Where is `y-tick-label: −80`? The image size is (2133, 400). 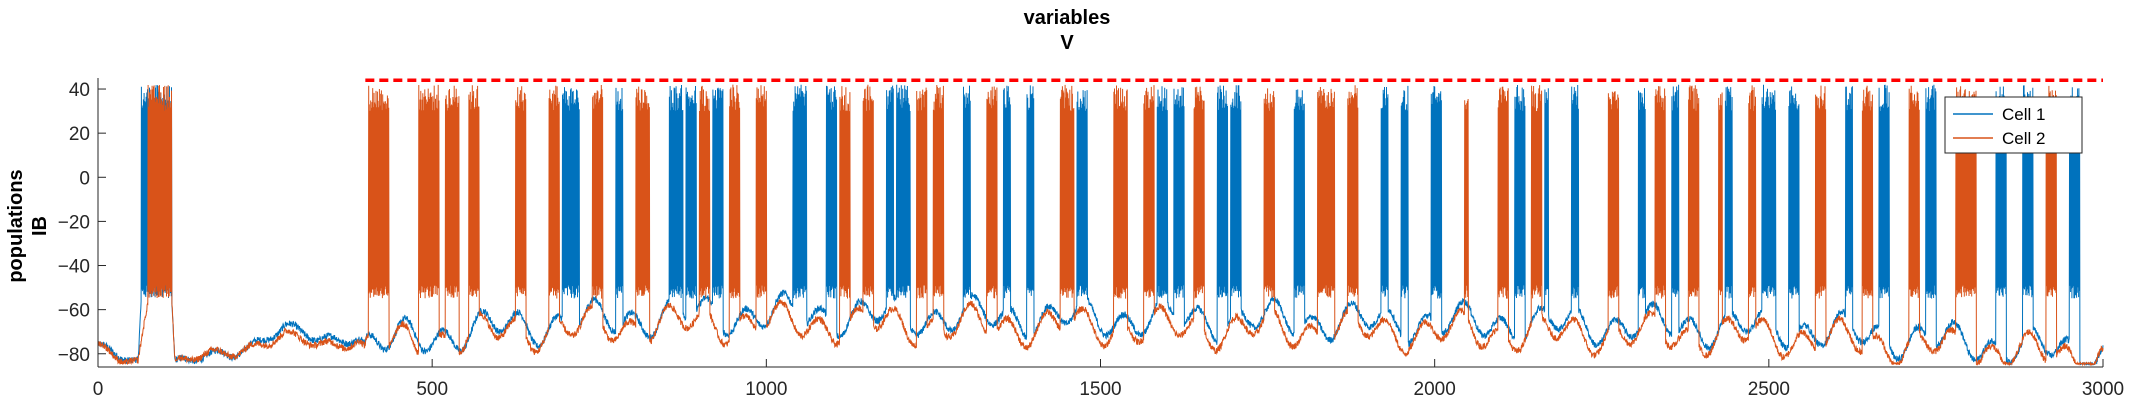
y-tick-label: −80 is located at coordinates (74, 355).